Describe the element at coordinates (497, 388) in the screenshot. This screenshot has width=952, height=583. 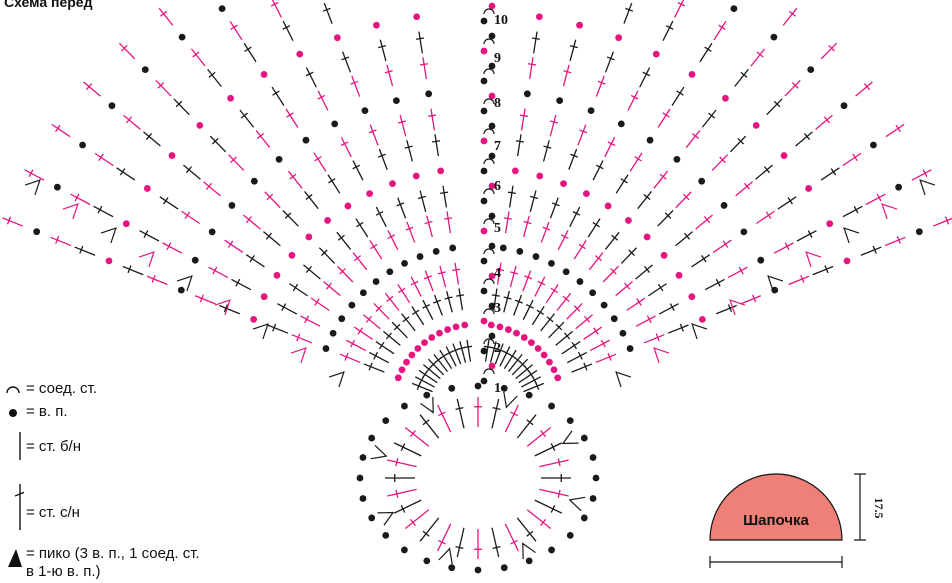
I see `row-number: 1` at that location.